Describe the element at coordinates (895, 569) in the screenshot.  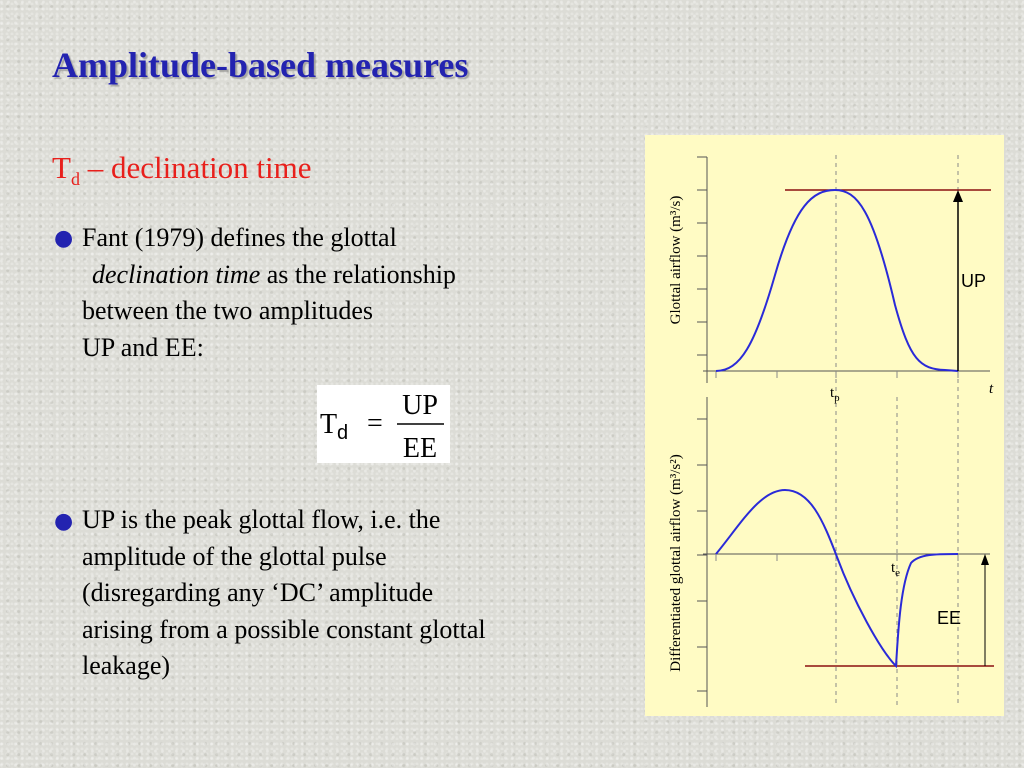
I see `te-label: te` at that location.